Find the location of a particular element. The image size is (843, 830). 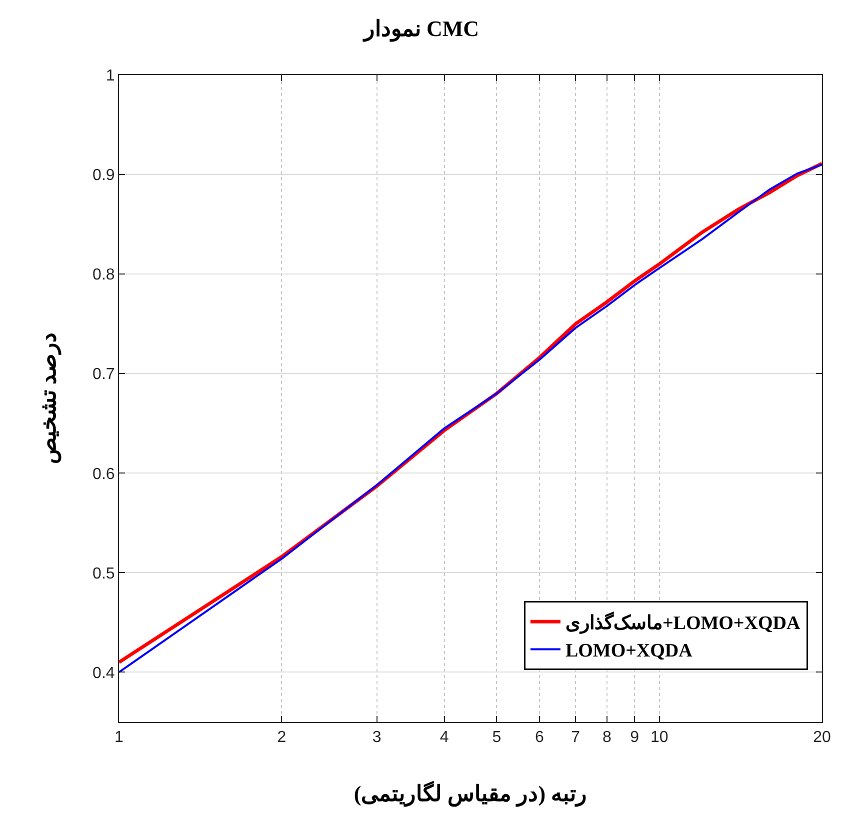

y-tick-label: 0.9 is located at coordinates (103, 175).